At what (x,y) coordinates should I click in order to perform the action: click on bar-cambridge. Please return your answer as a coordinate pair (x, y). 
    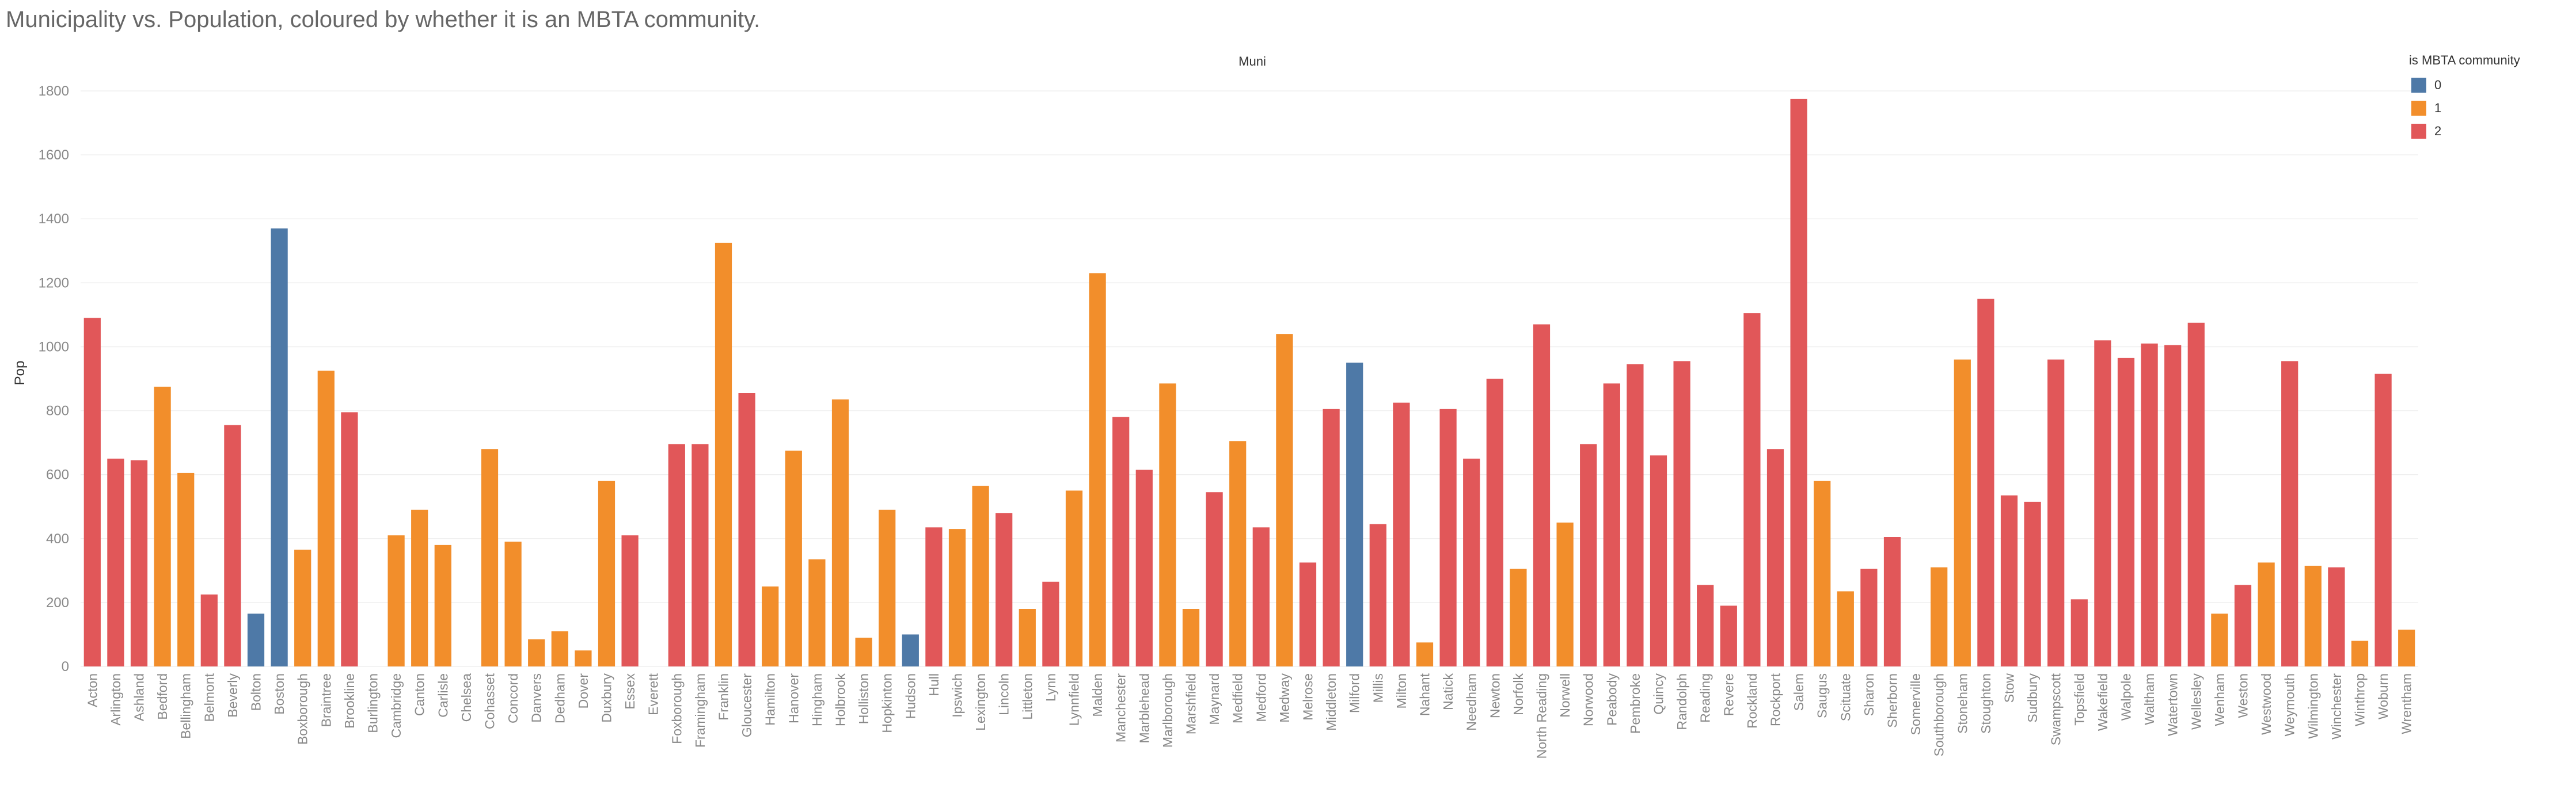
    Looking at the image, I should click on (396, 600).